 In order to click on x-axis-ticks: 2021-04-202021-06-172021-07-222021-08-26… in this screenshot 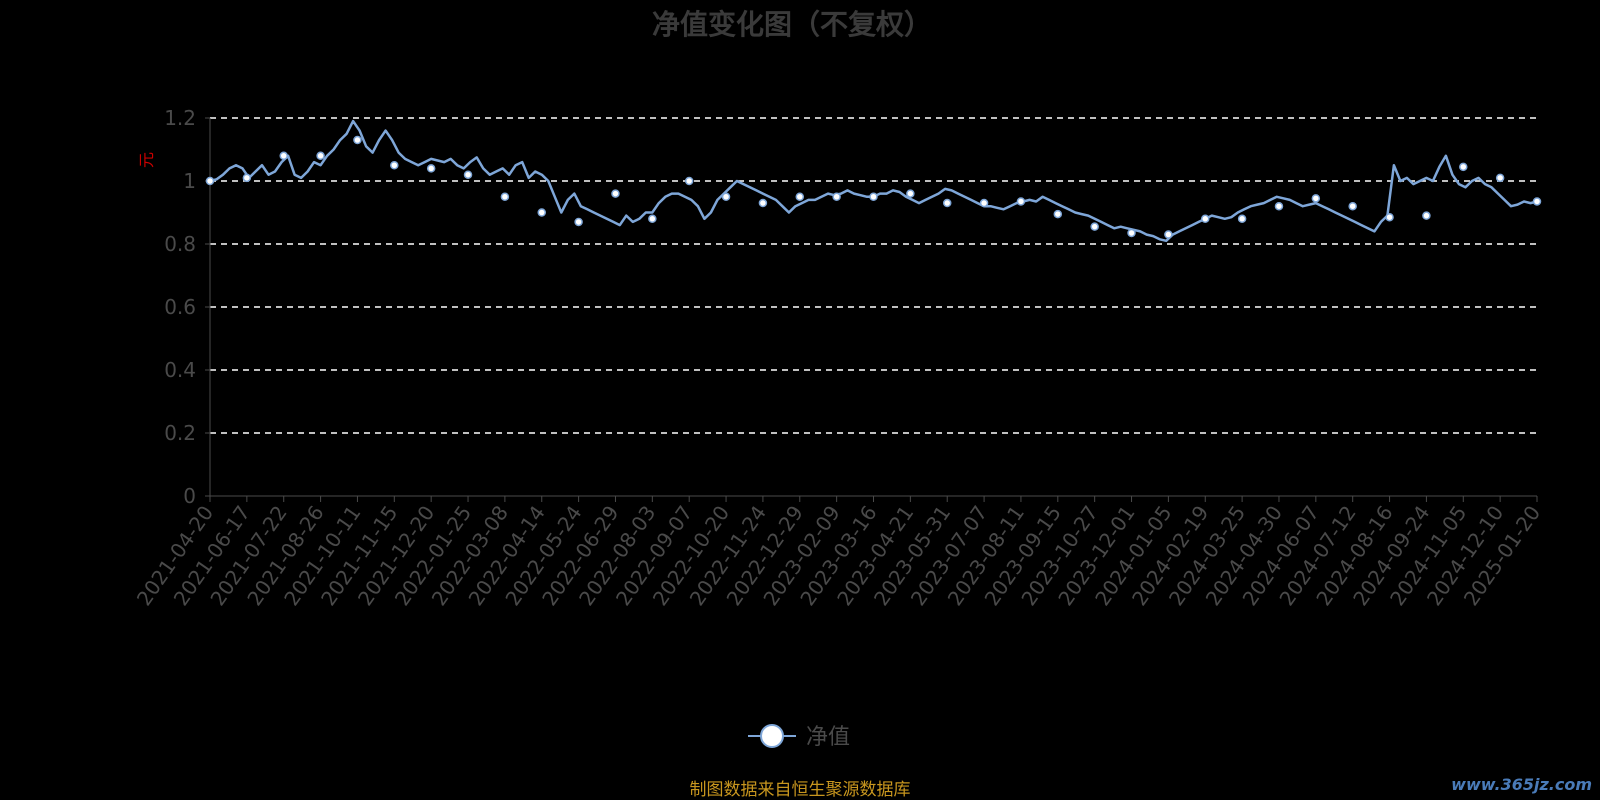, I will do `click(838, 553)`.